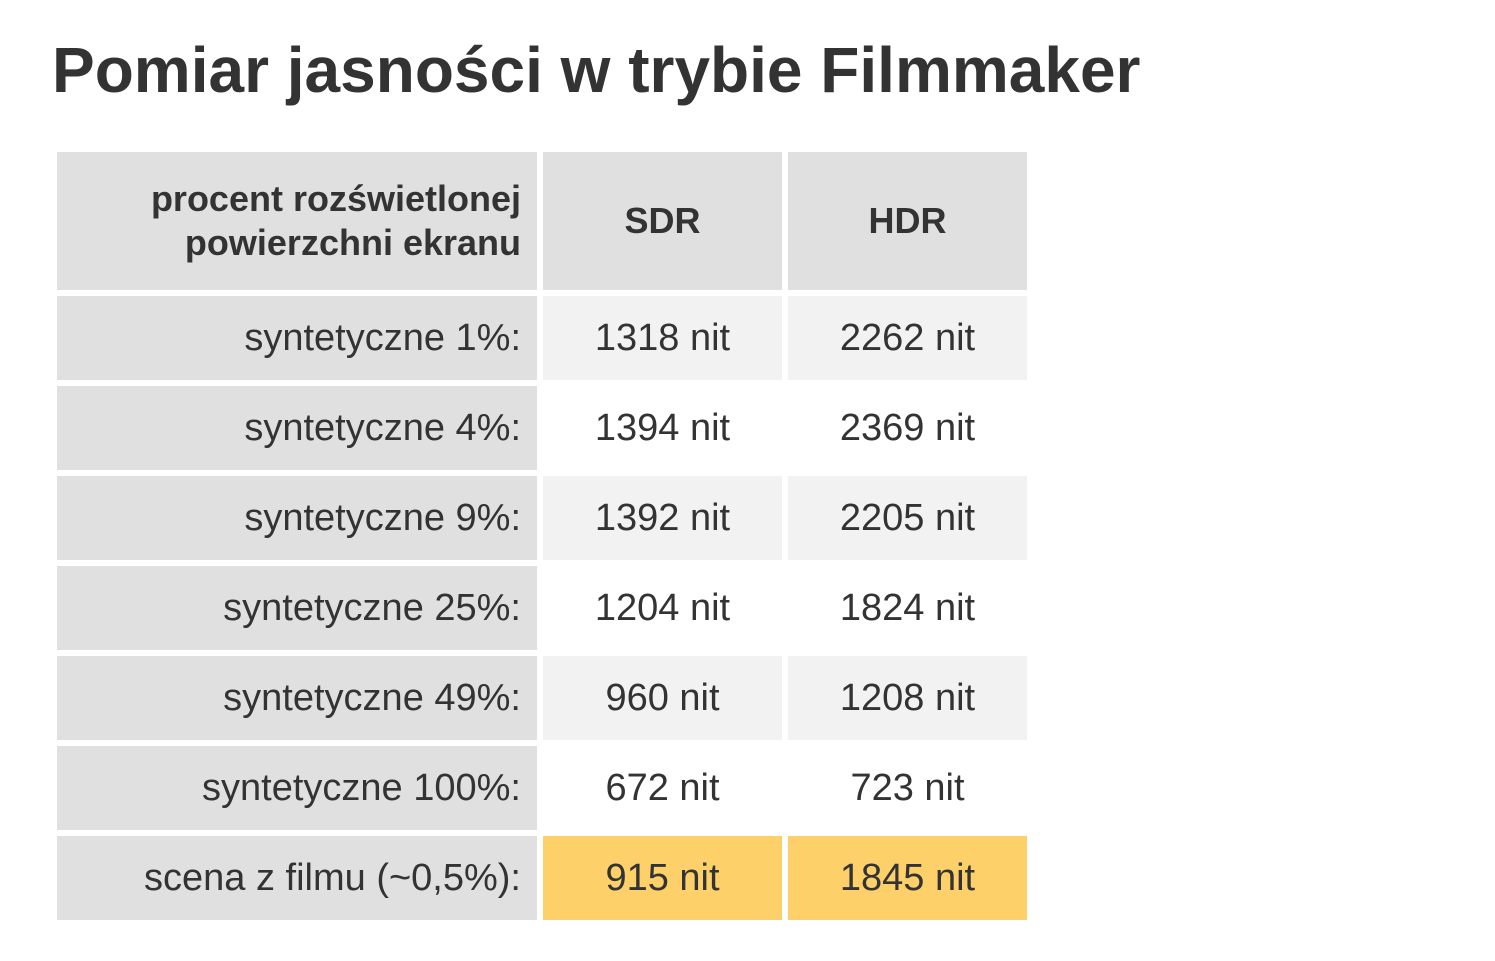  What do you see at coordinates (596, 70) in the screenshot?
I see `page-title: Pomiar jasności w trybie Filmmaker` at bounding box center [596, 70].